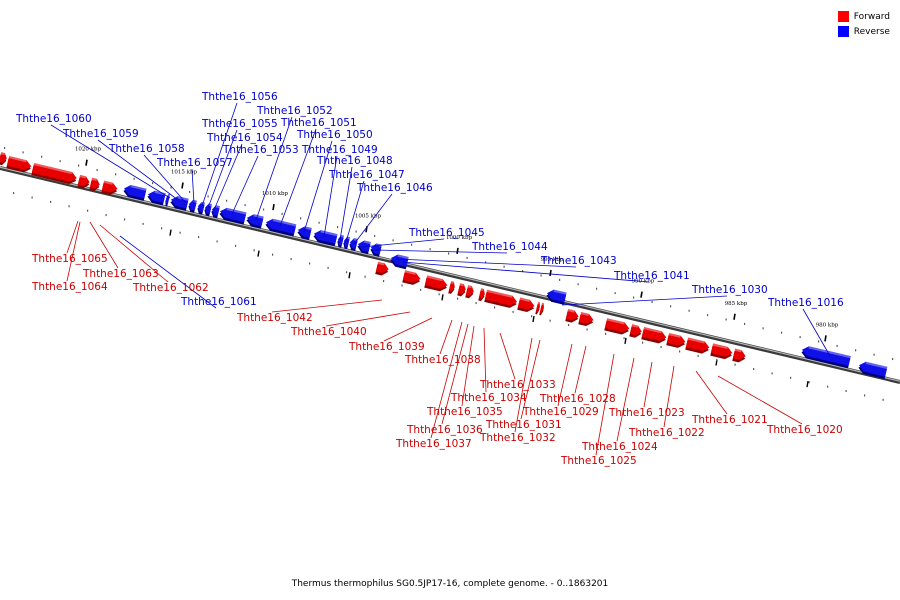 The width and height of the screenshot is (900, 600). Describe the element at coordinates (354, 161) in the screenshot. I see `gene-label: Ththe16_1048` at that location.